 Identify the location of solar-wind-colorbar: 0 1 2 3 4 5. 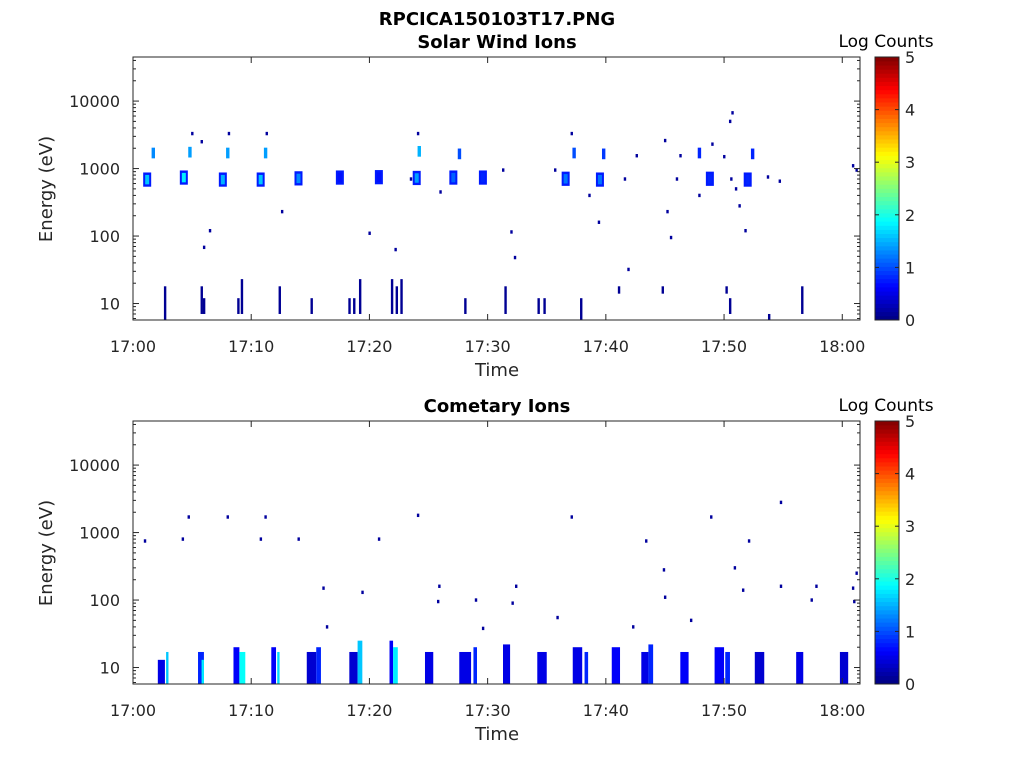
(894, 189).